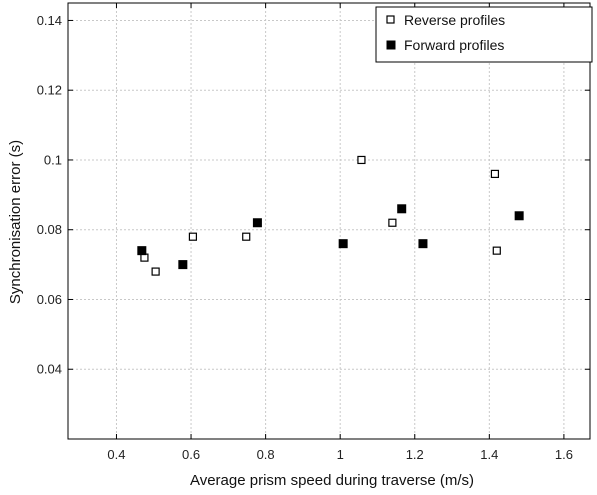 This screenshot has height=495, width=597. What do you see at coordinates (564, 454) in the screenshot?
I see `x-tick-label: 1.6` at bounding box center [564, 454].